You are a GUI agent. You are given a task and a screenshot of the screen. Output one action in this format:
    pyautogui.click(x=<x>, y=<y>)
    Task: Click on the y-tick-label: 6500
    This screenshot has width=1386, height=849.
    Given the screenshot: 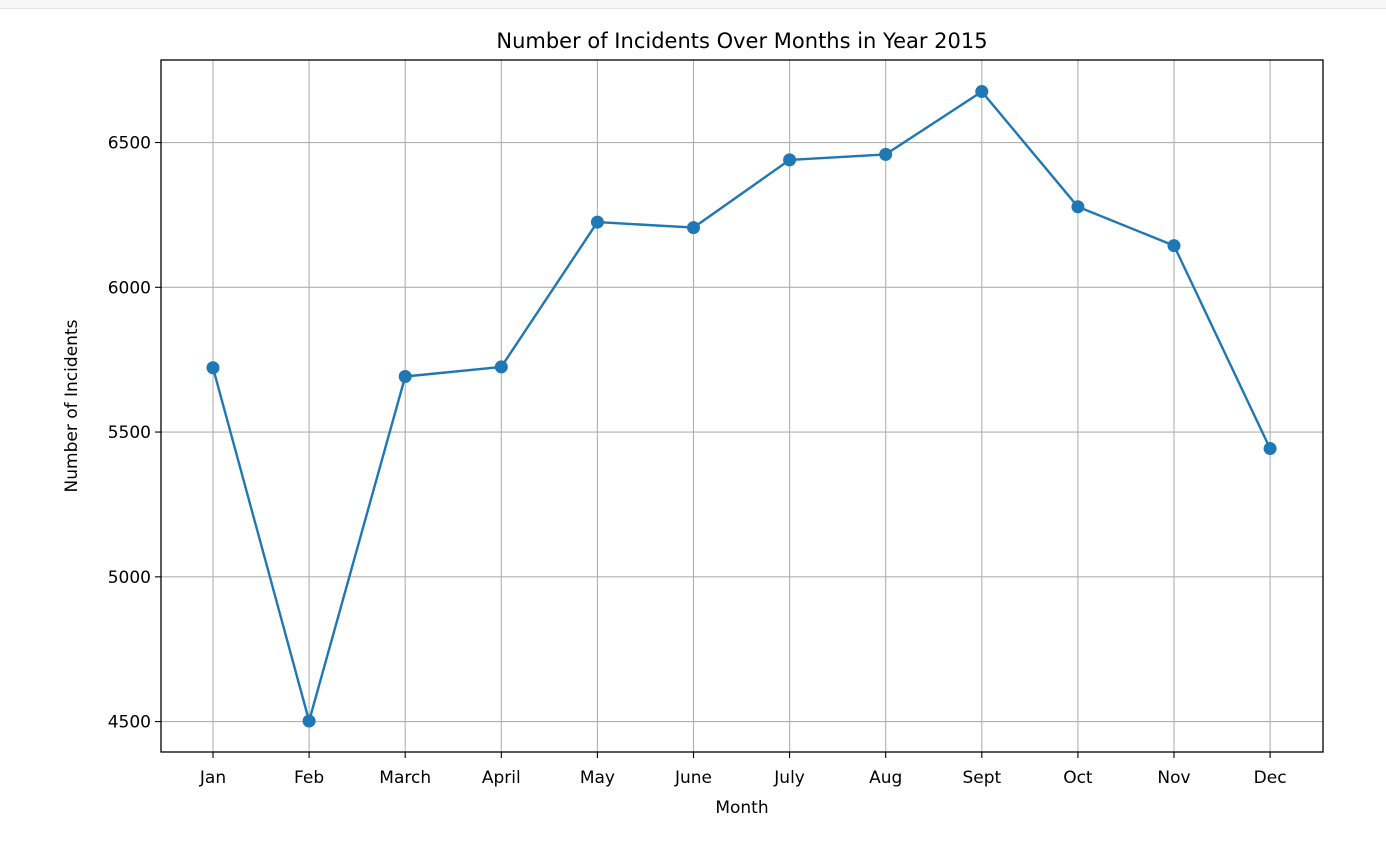 What is the action you would take?
    pyautogui.click(x=129, y=144)
    